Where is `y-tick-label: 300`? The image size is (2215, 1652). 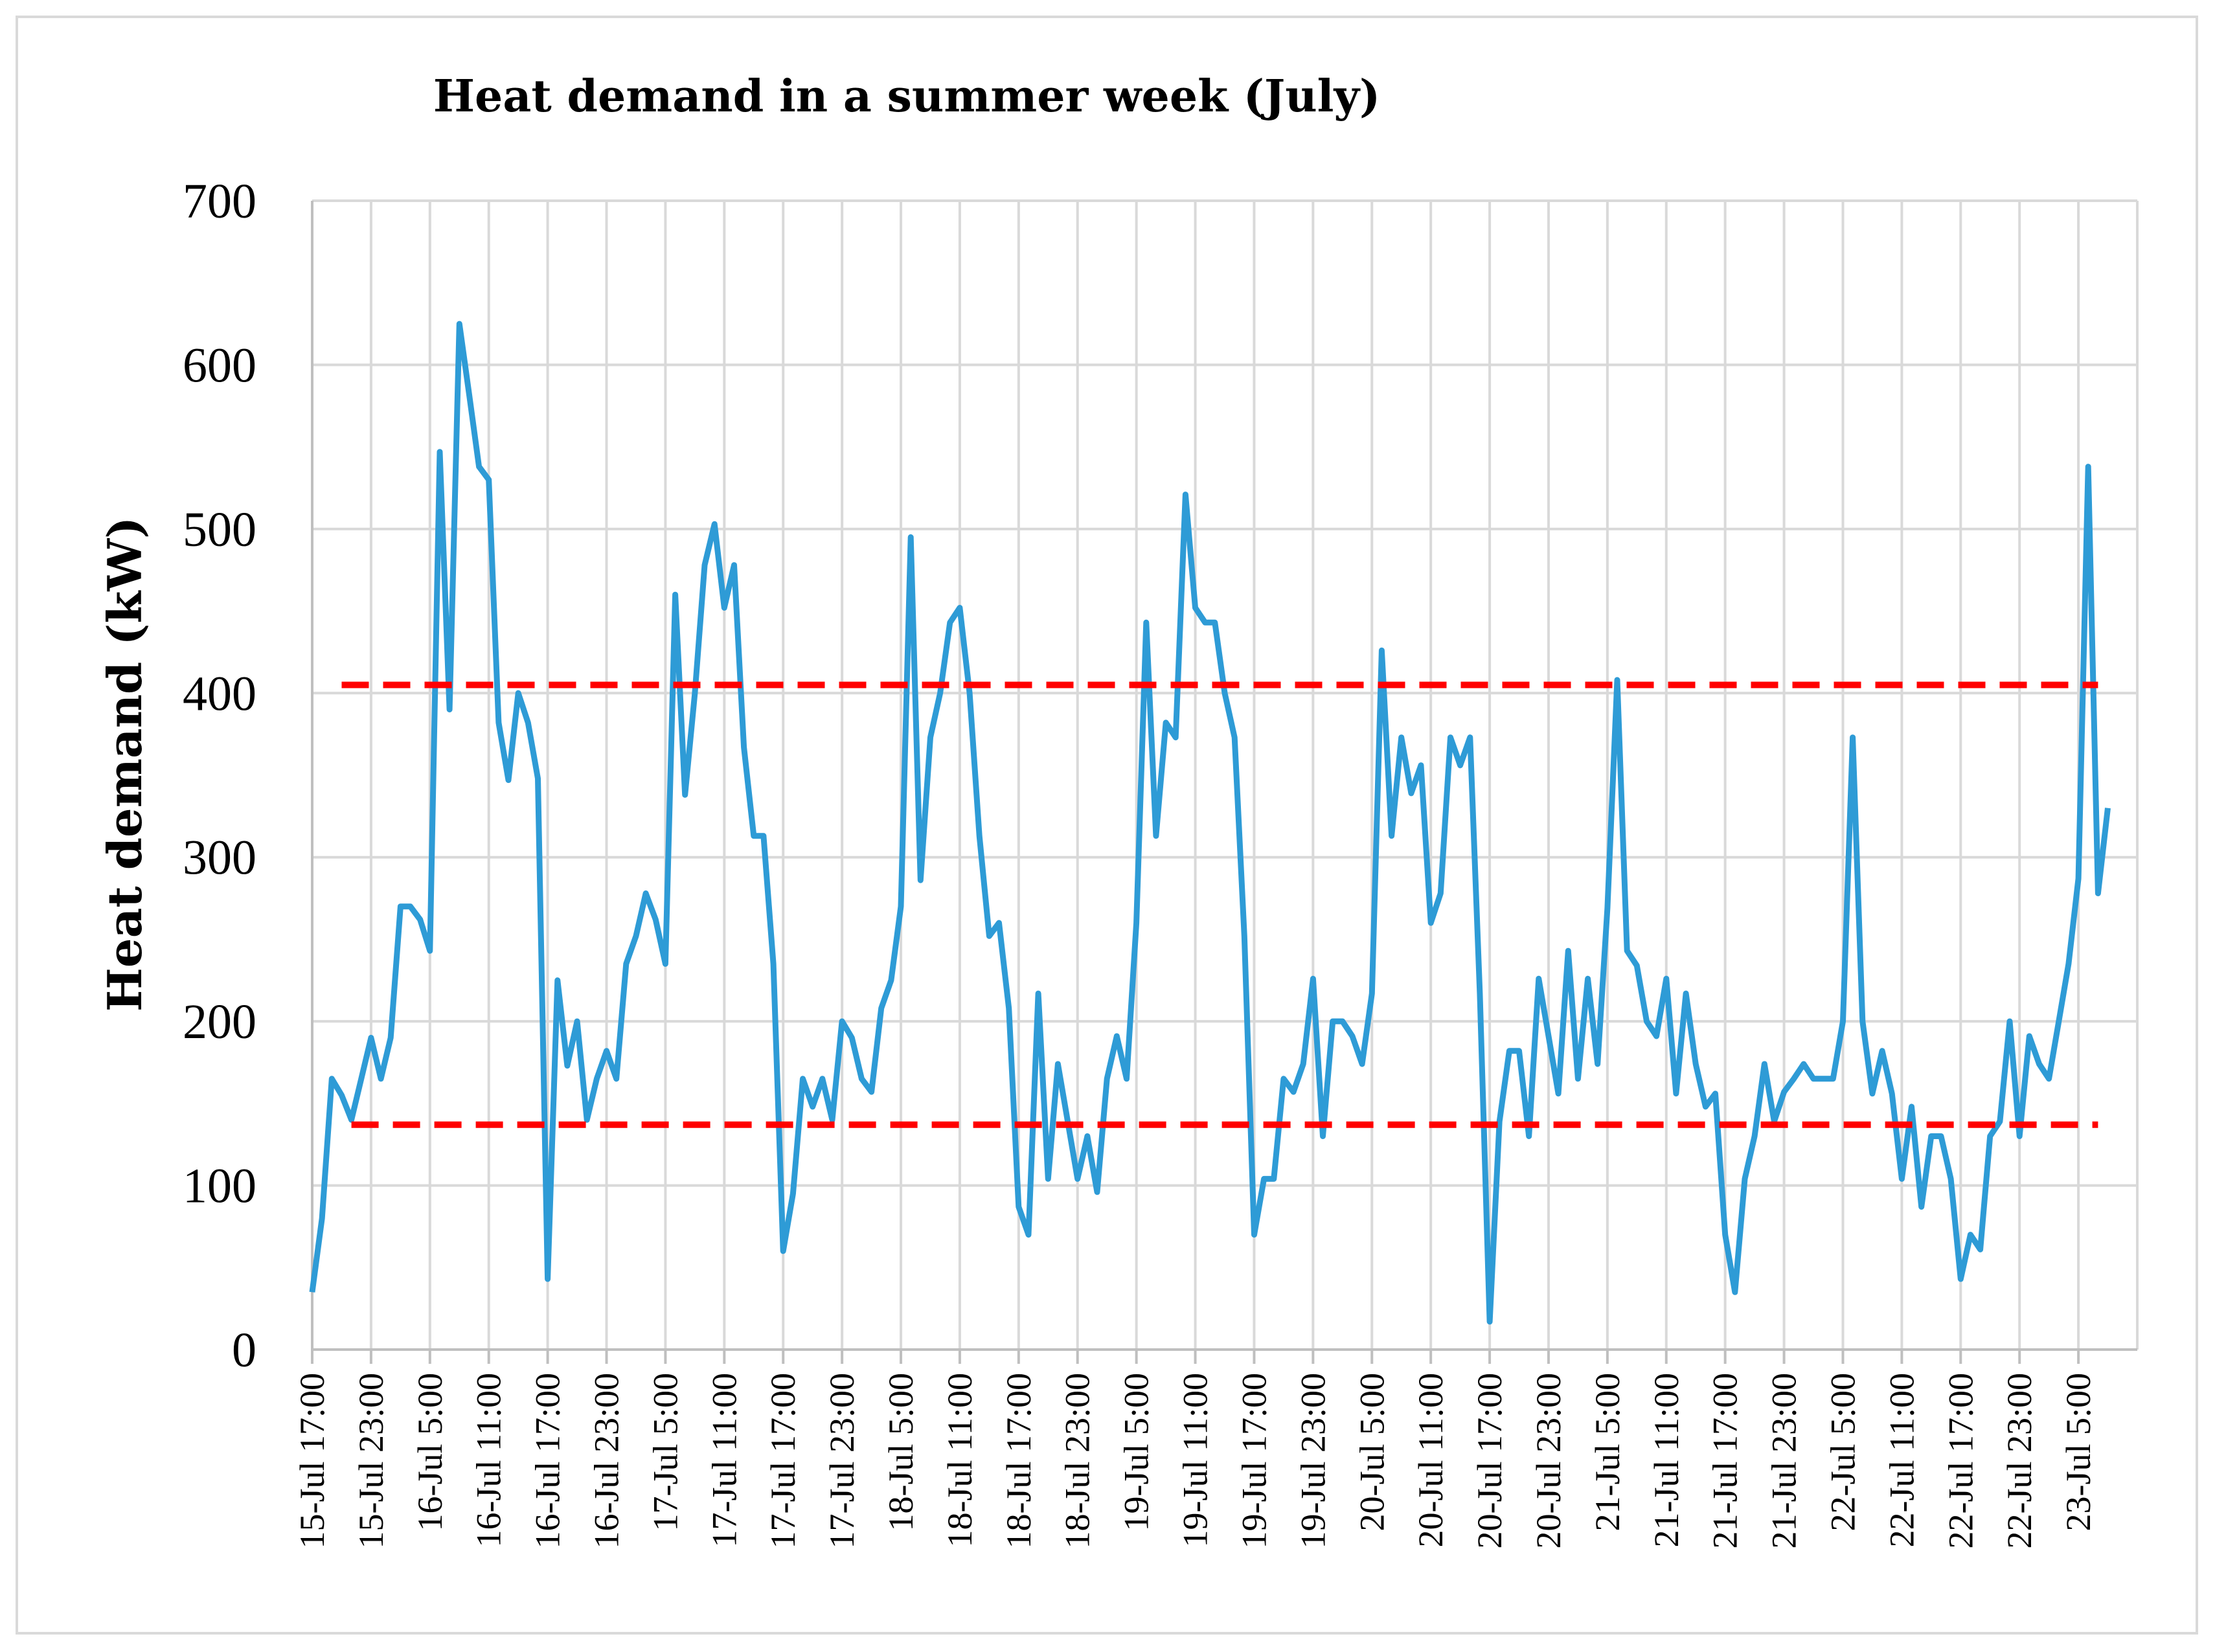
y-tick-label: 300 is located at coordinates (219, 858).